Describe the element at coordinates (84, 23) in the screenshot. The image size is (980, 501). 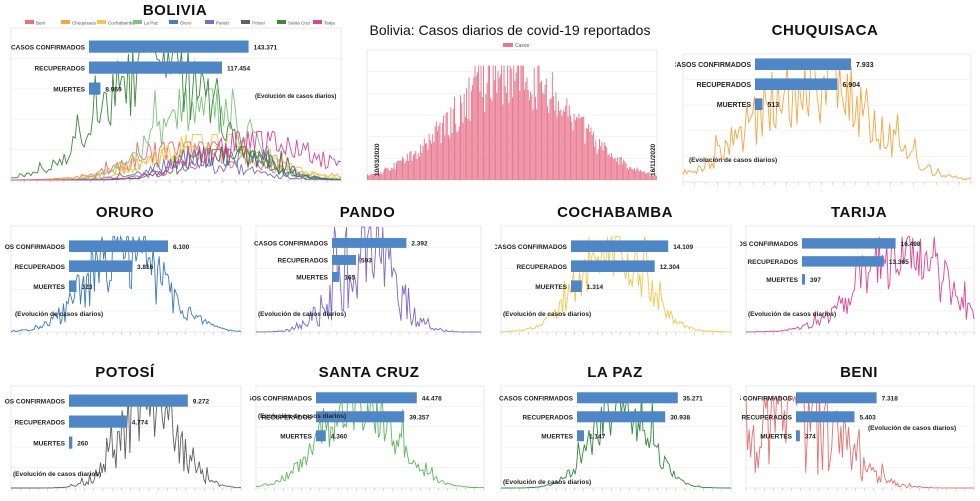
I see `legend-label: Chuquisaca` at that location.